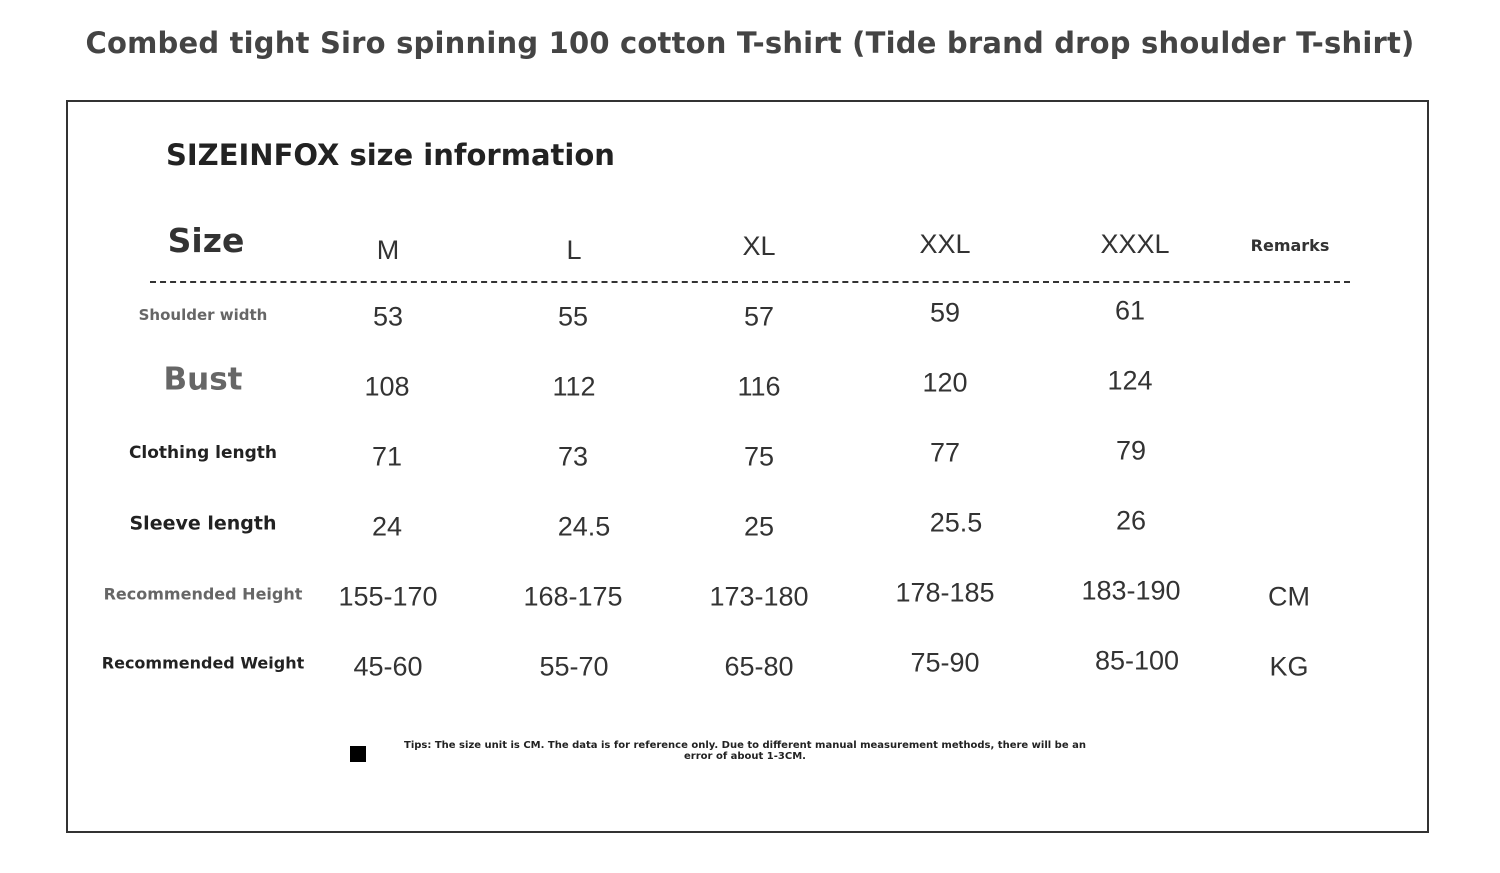 The height and width of the screenshot is (873, 1500). Describe the element at coordinates (759, 666) in the screenshot. I see `table-cell: 65-80` at that location.